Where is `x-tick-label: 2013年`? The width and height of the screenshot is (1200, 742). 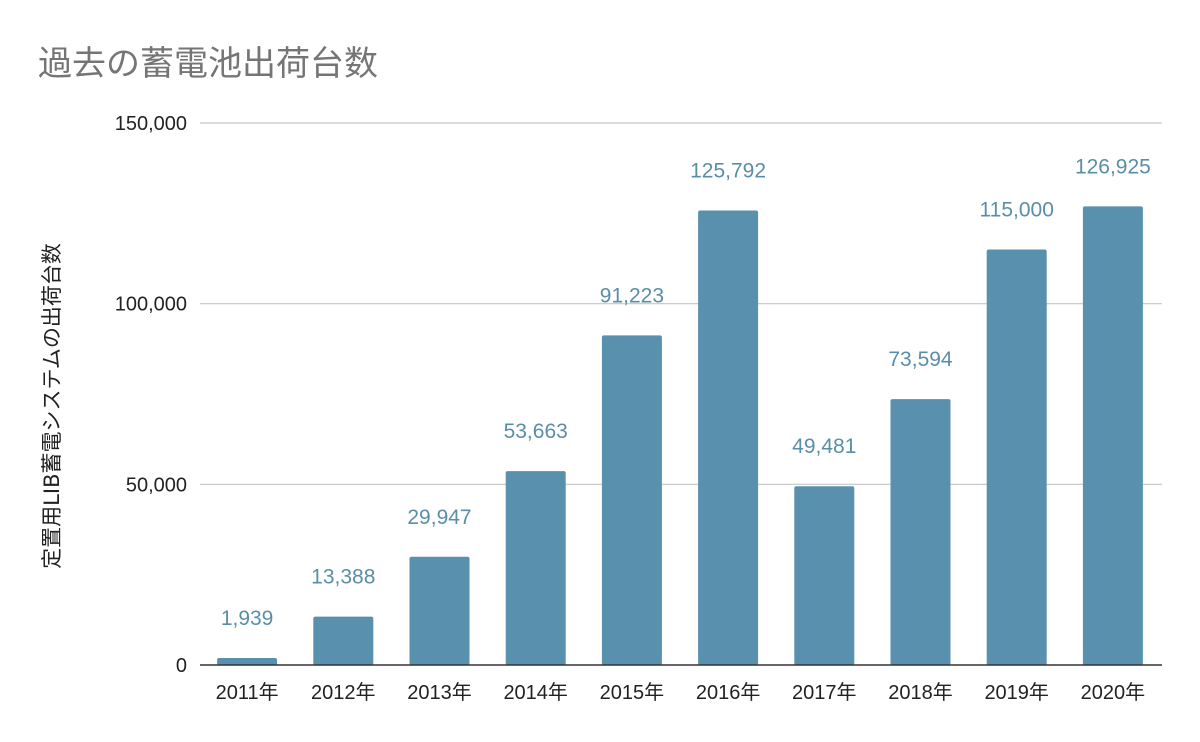
x-tick-label: 2013年 is located at coordinates (439, 692).